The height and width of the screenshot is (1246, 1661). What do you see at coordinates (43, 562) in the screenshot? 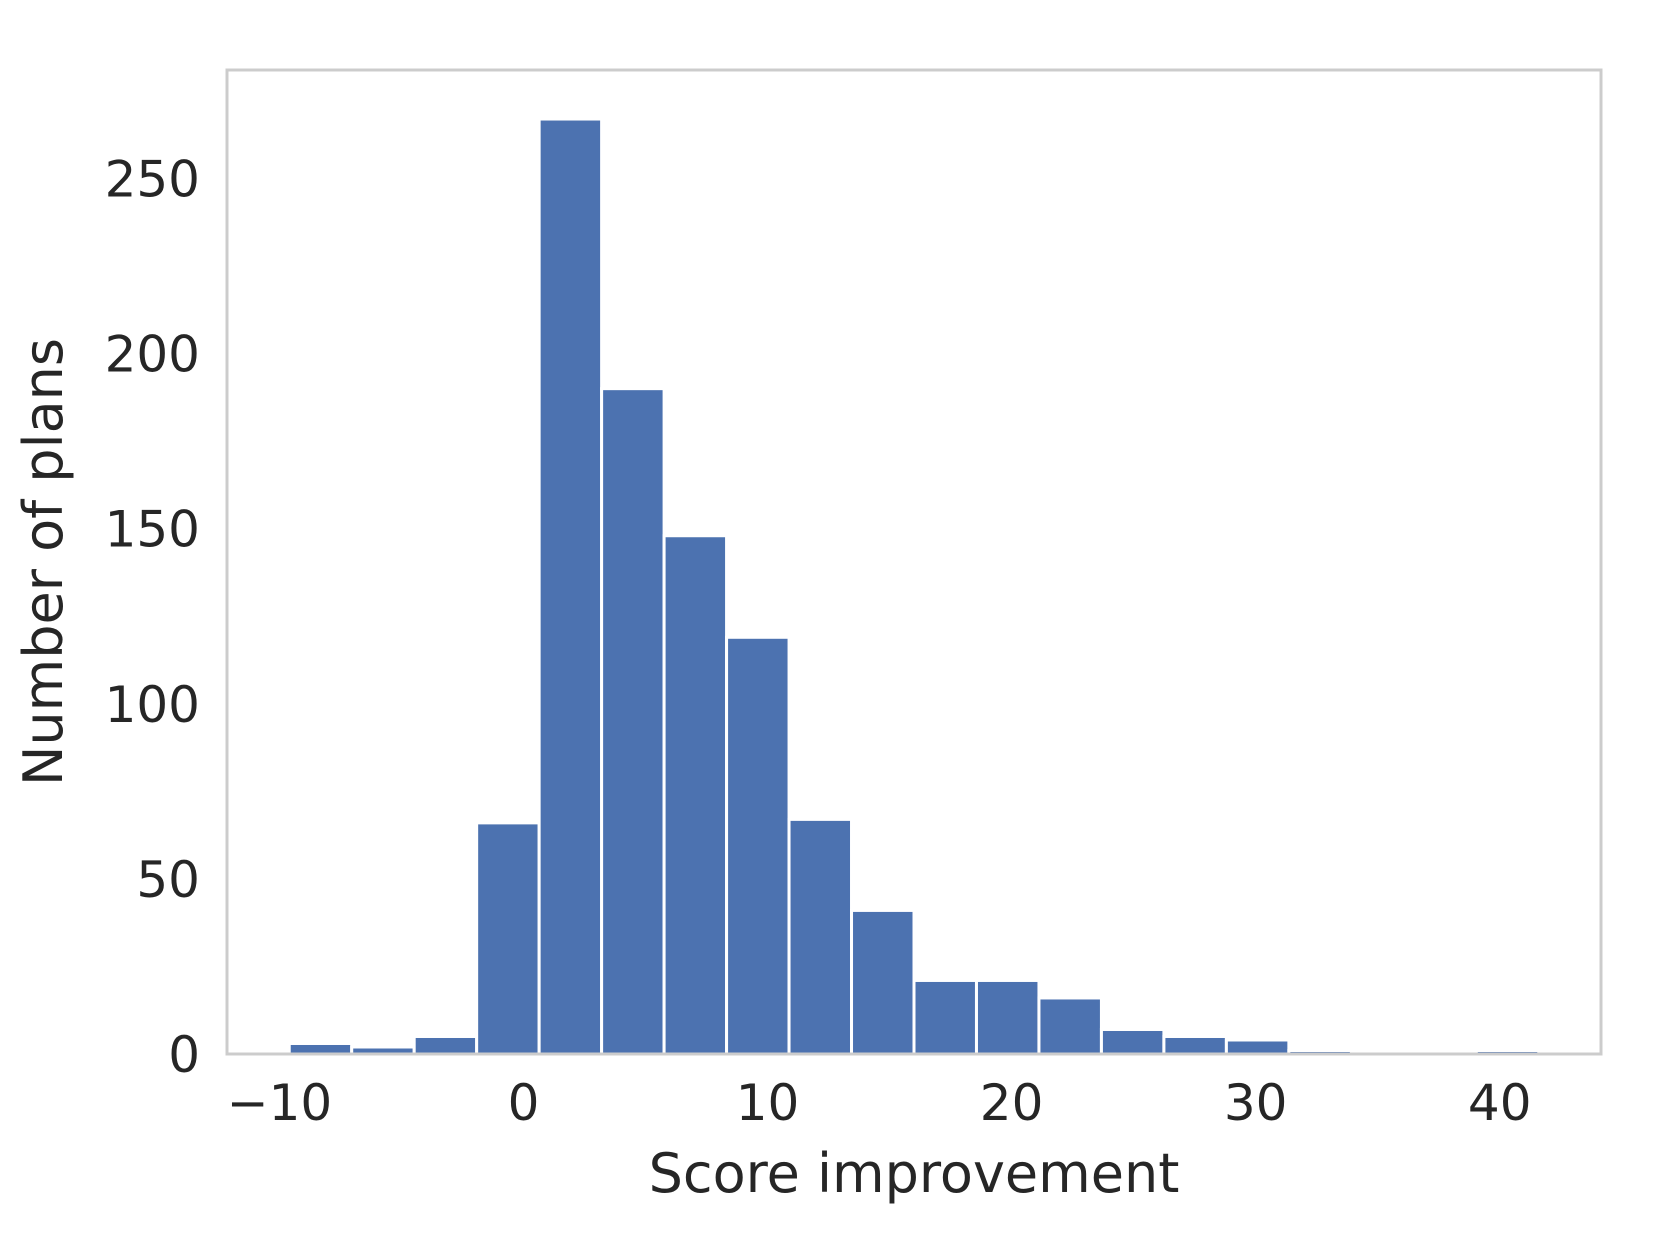
I see `y-axis-label: Number of plans` at bounding box center [43, 562].